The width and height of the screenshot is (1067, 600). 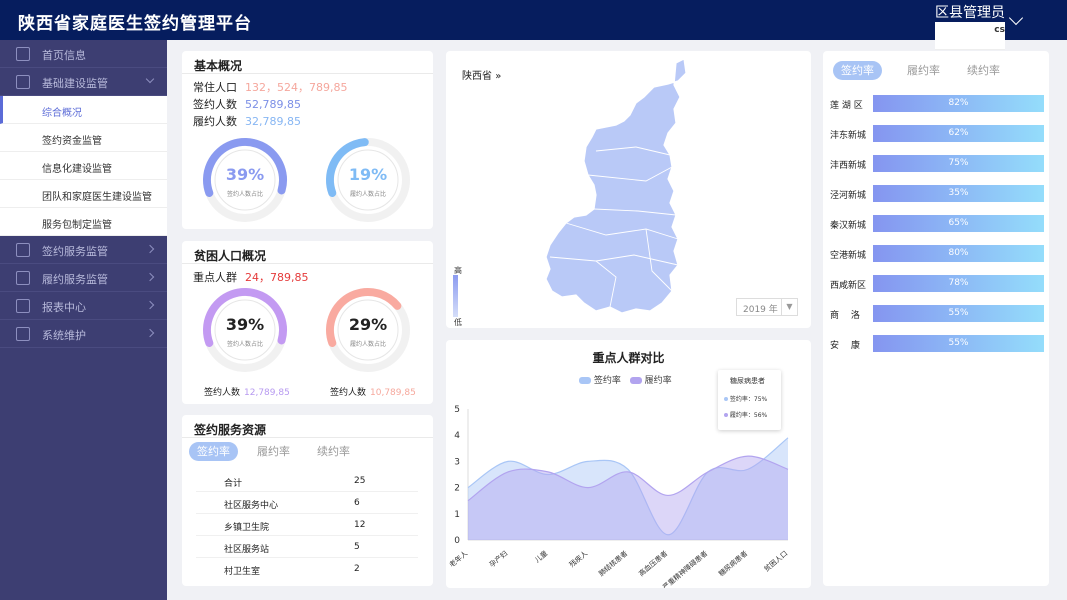 What do you see at coordinates (357, 569) in the screenshot?
I see `row-count: 2` at bounding box center [357, 569].